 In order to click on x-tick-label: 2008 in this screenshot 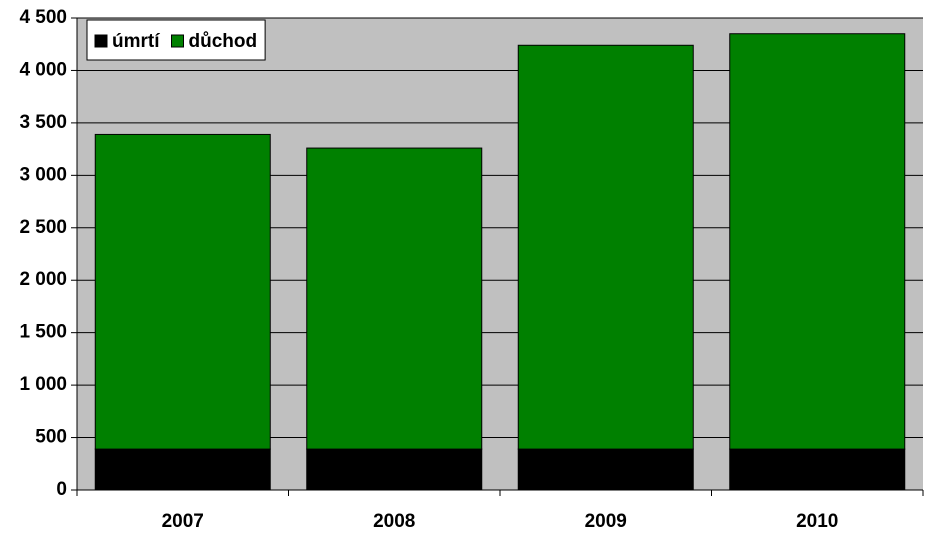, I will do `click(394, 521)`.